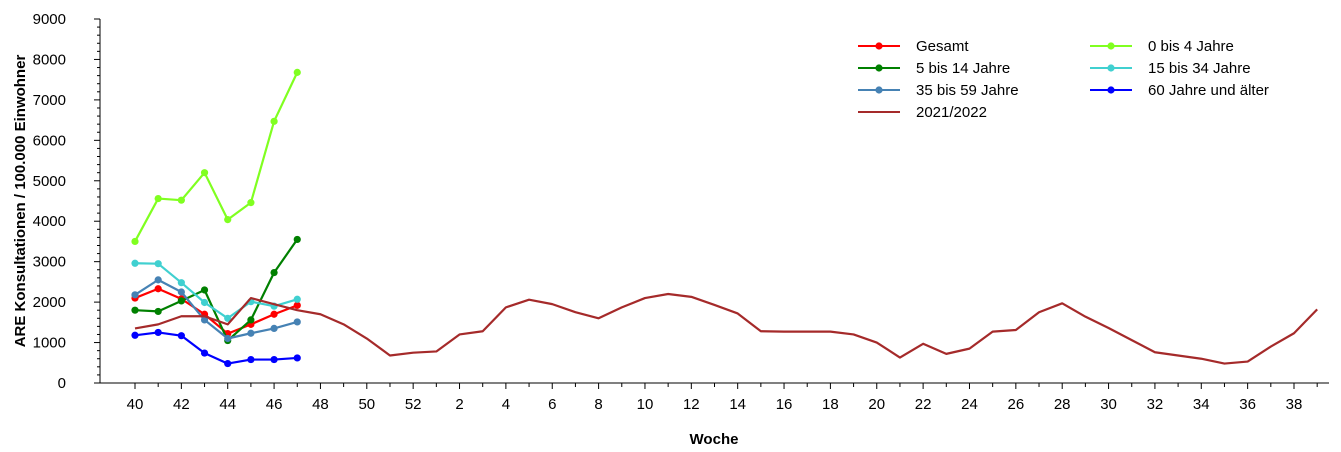  What do you see at coordinates (1208, 90) in the screenshot?
I see `legend-label: 60 Jahre und älter` at bounding box center [1208, 90].